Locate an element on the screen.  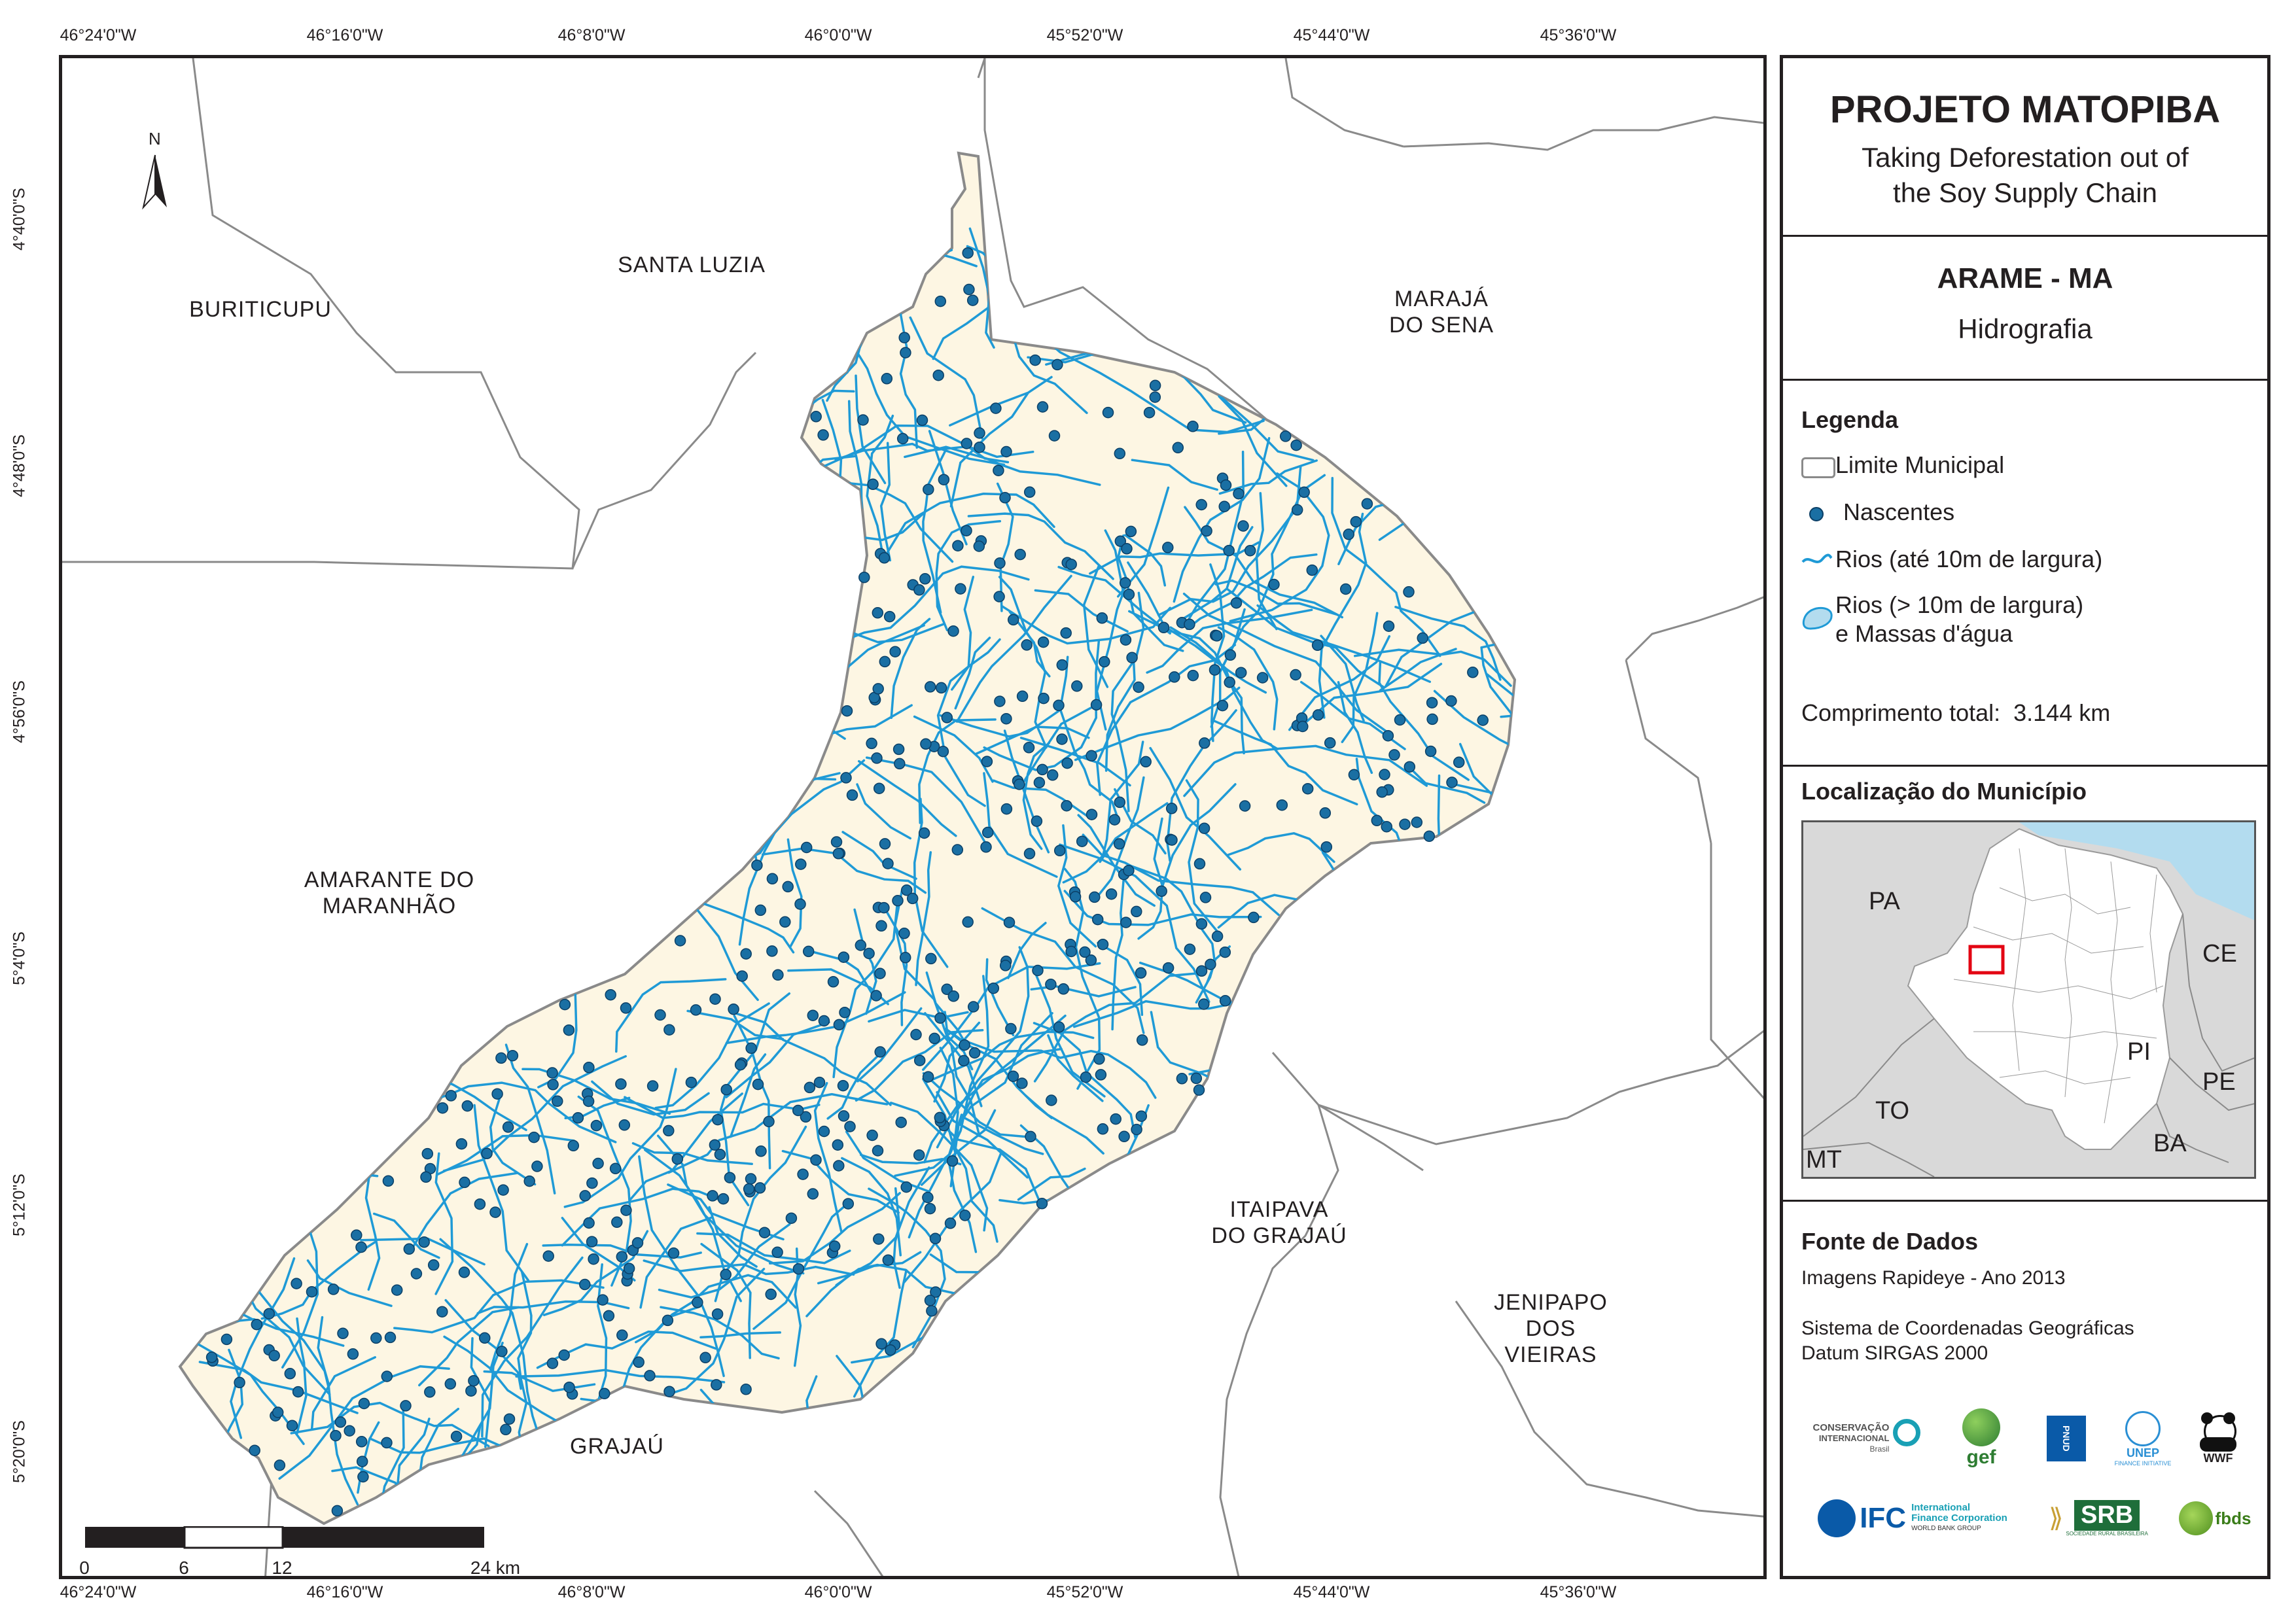
coord-left-5: 5°12'0"S is located at coordinates (19, 1205).